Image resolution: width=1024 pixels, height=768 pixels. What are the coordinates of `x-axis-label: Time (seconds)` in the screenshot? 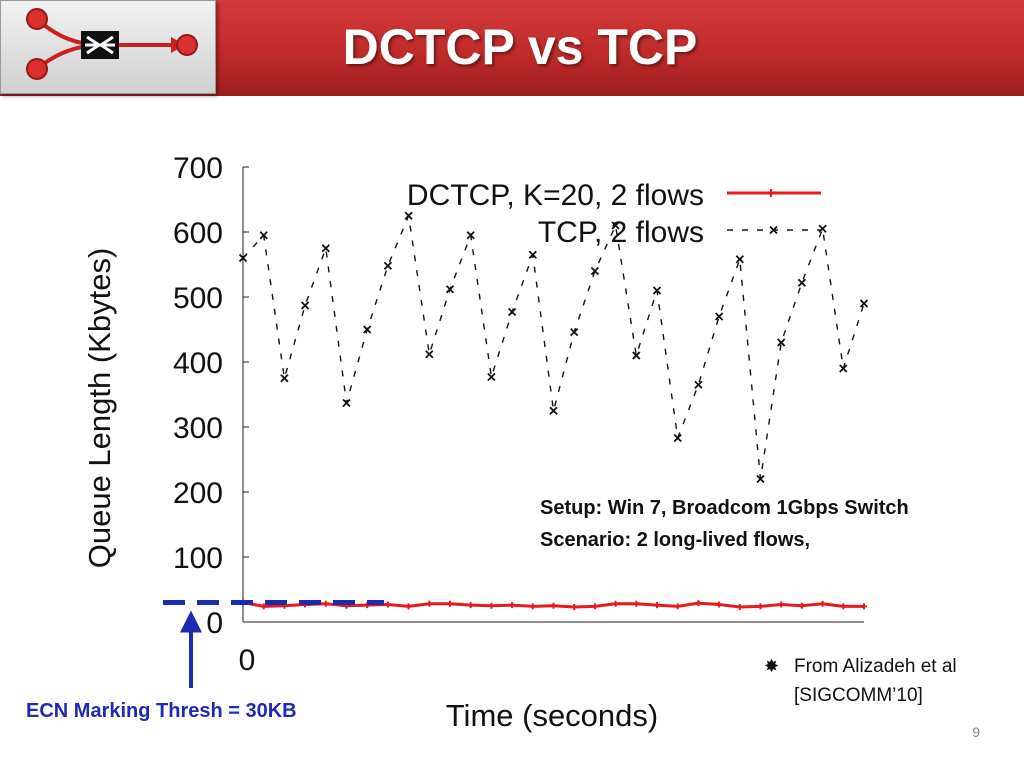 It's located at (552, 715).